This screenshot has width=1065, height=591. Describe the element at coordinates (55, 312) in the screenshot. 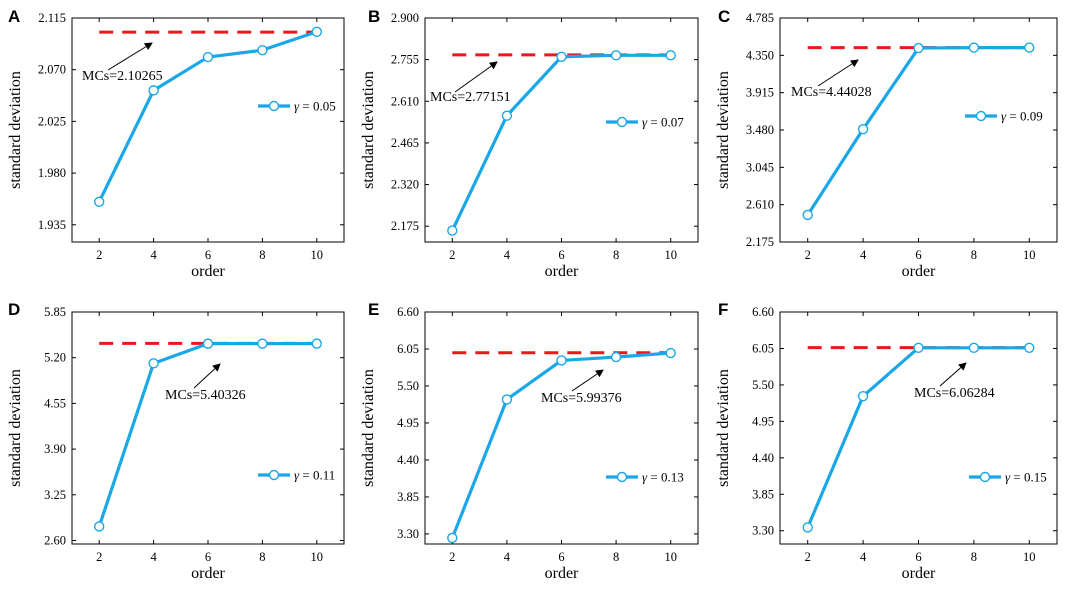

I see `panel-d-y-tick-label: 5.85` at that location.